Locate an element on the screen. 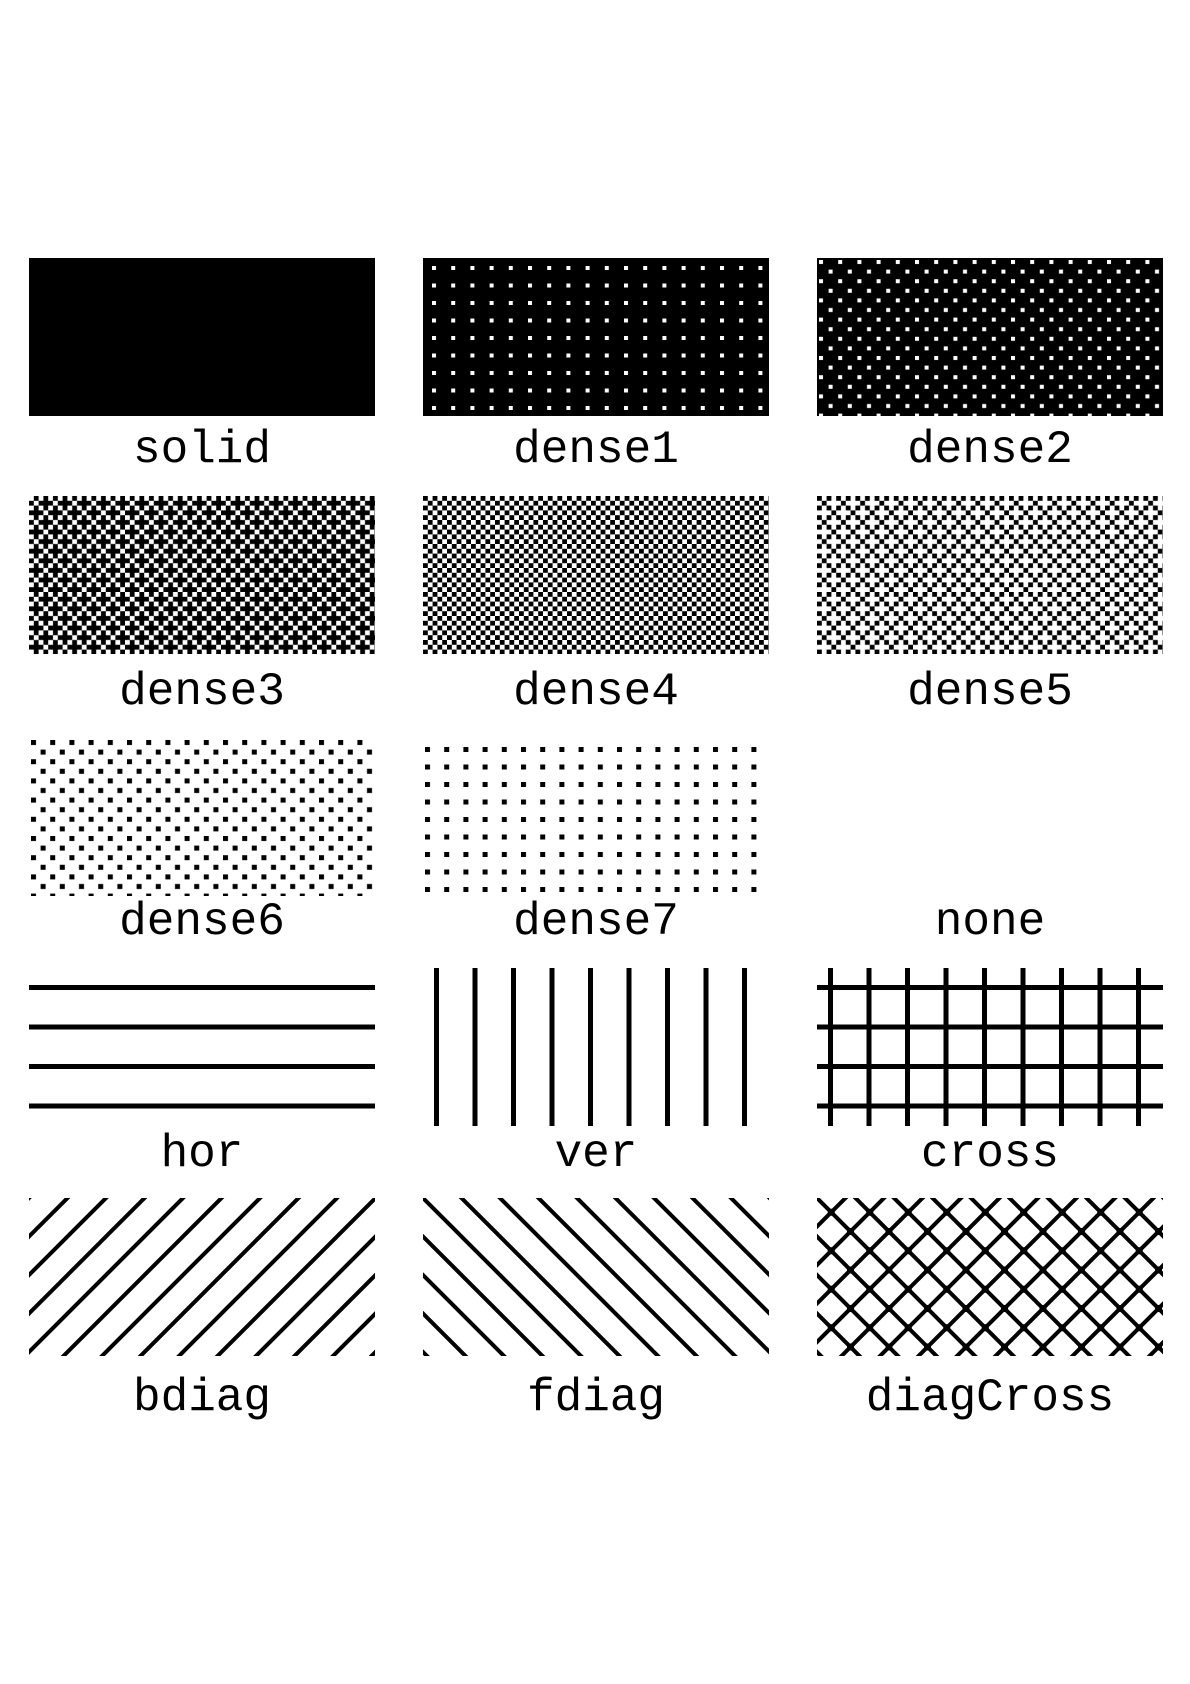 The height and width of the screenshot is (1684, 1190). diagcross-swatch is located at coordinates (990, 1277).